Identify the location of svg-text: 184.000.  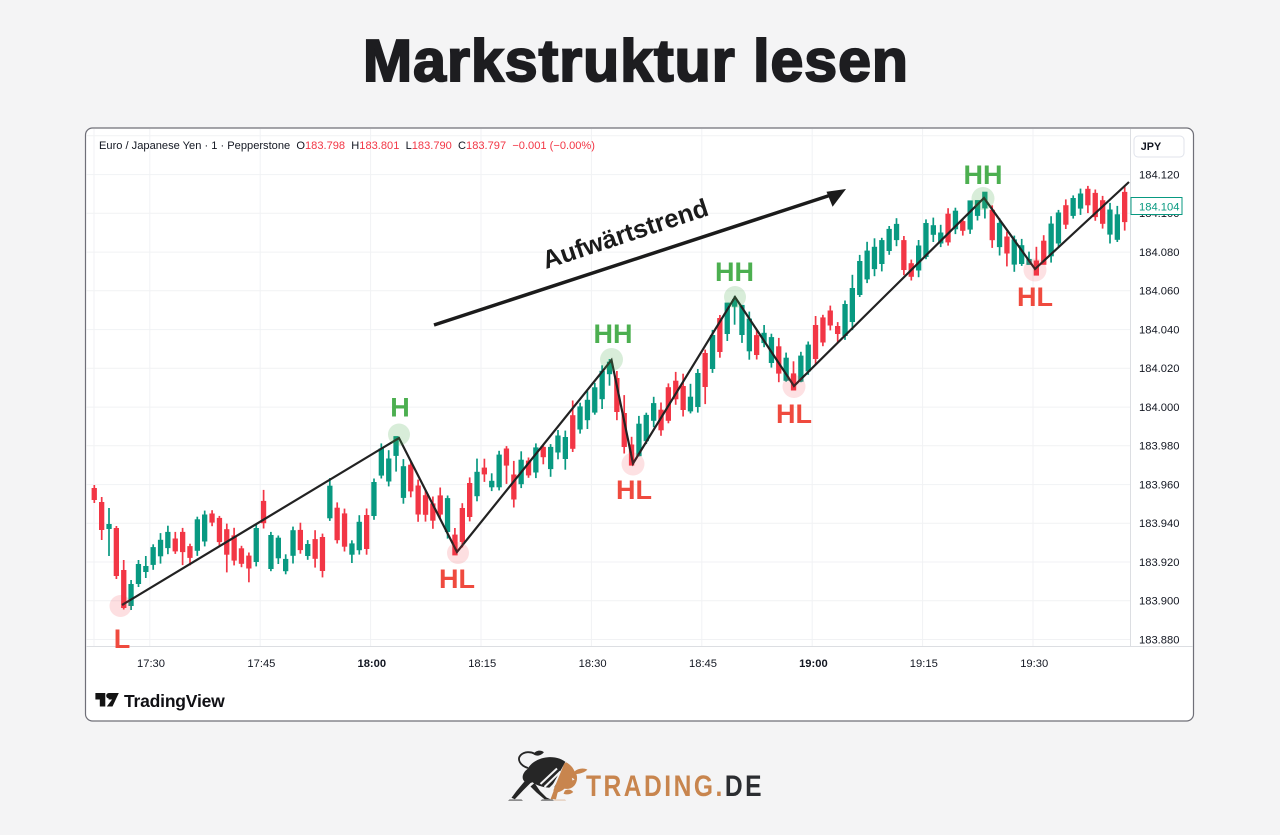
(1159, 408).